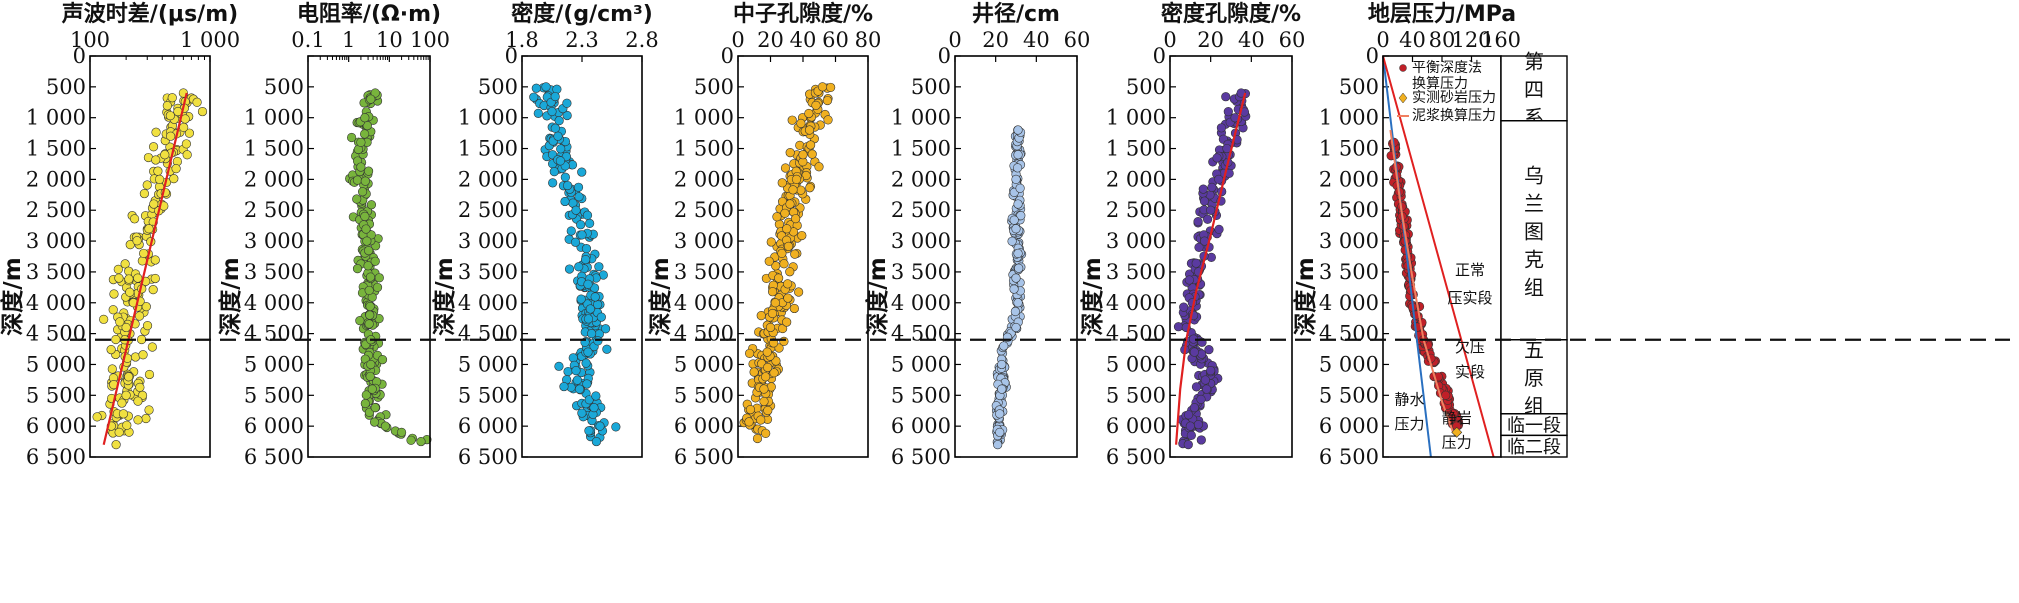  I want to click on y-tick-label: 2 500, so click(1349, 210).